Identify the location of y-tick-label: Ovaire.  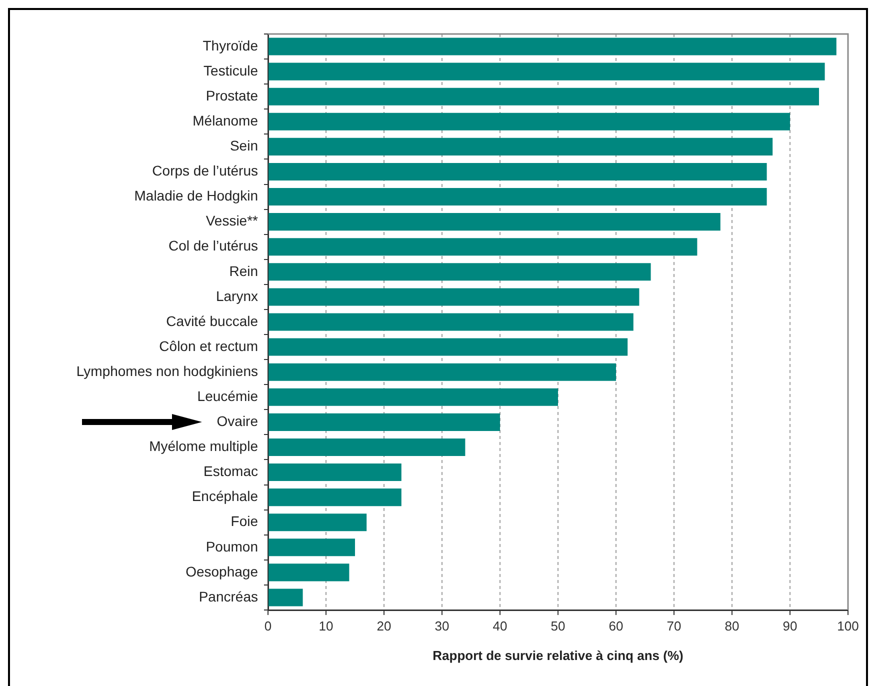
(237, 421).